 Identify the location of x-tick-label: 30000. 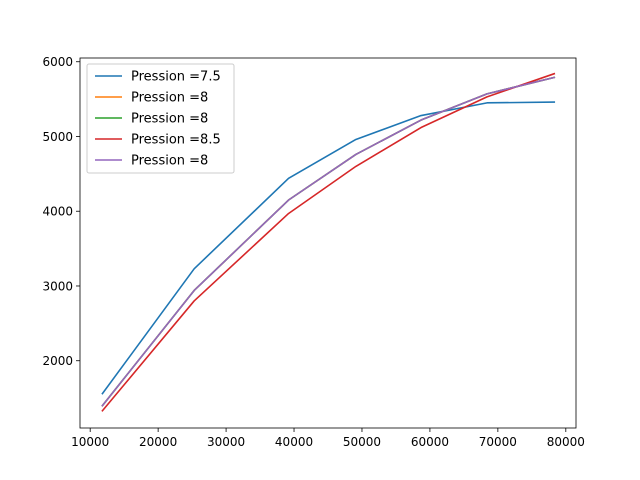
(226, 442).